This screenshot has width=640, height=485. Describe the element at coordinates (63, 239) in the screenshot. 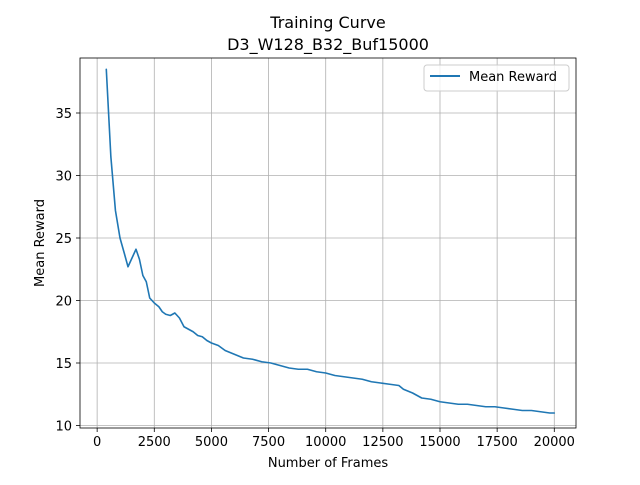

I see `y-tick-label: 25` at that location.